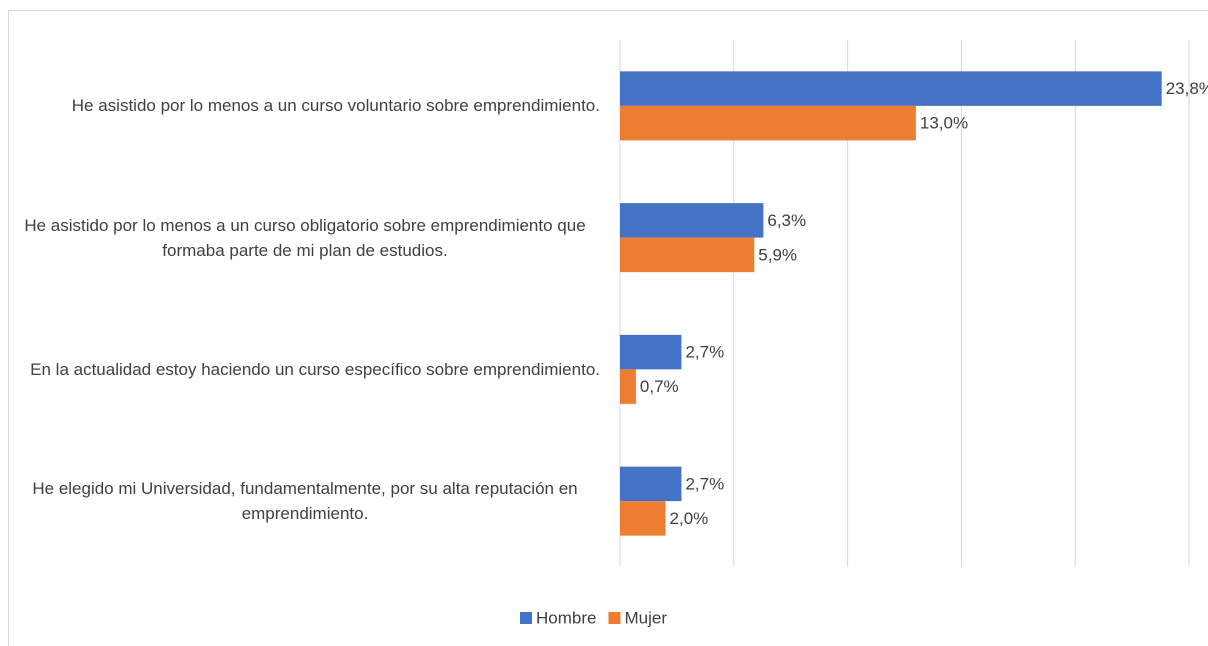  What do you see at coordinates (566, 617) in the screenshot?
I see `legend-label: Hombre` at bounding box center [566, 617].